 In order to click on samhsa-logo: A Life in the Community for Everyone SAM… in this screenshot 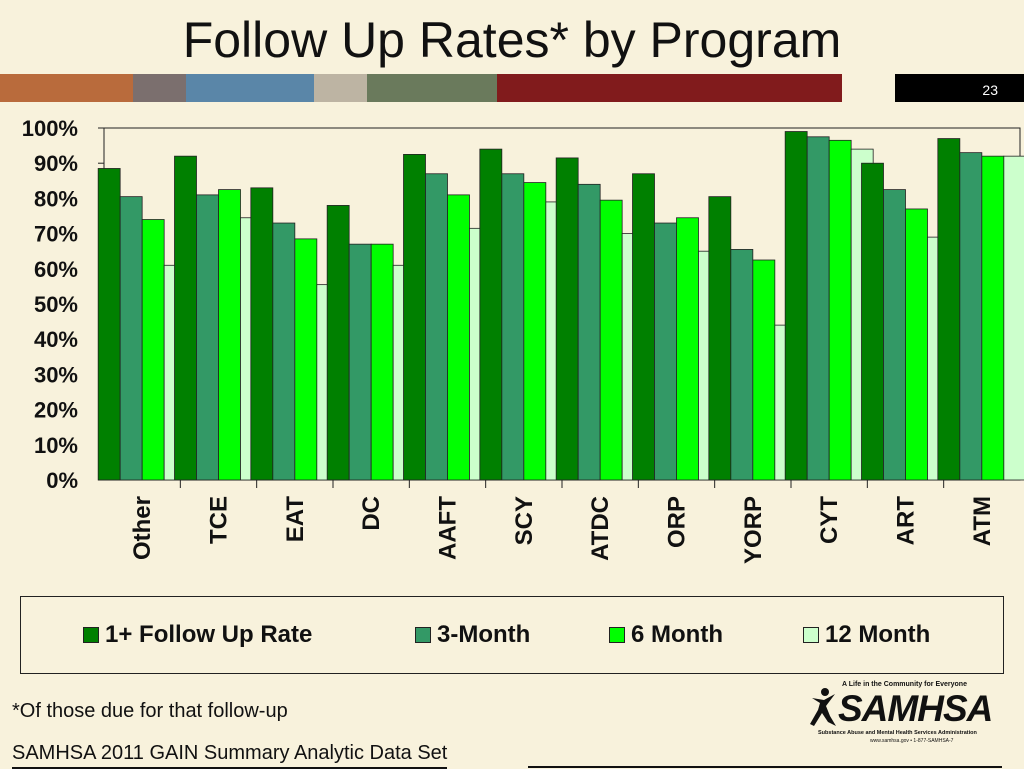, I will do `click(900, 712)`.